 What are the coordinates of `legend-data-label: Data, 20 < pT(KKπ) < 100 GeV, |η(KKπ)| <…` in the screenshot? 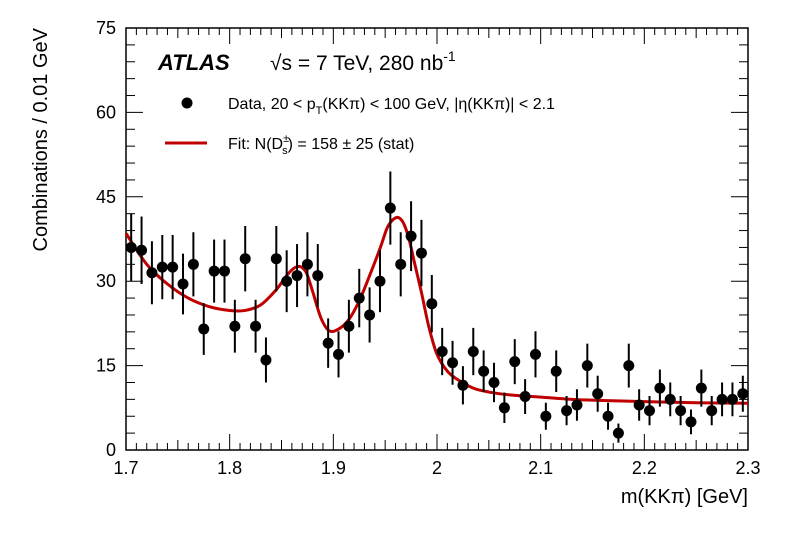 It's located at (391, 106).